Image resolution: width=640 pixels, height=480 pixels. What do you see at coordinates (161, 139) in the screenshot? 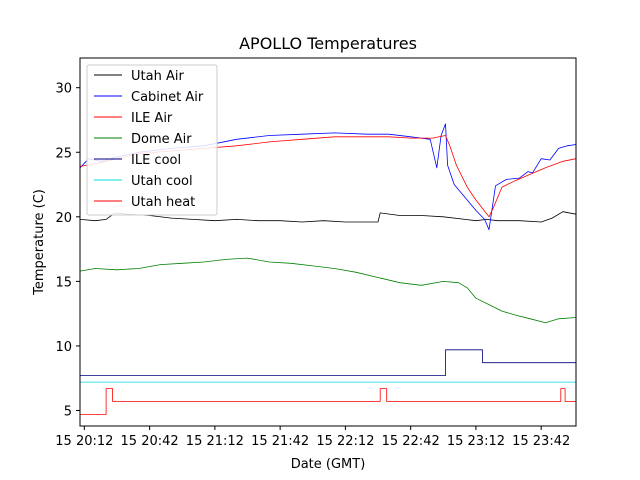
I see `legend-label-dome-air: Dome Air` at bounding box center [161, 139].